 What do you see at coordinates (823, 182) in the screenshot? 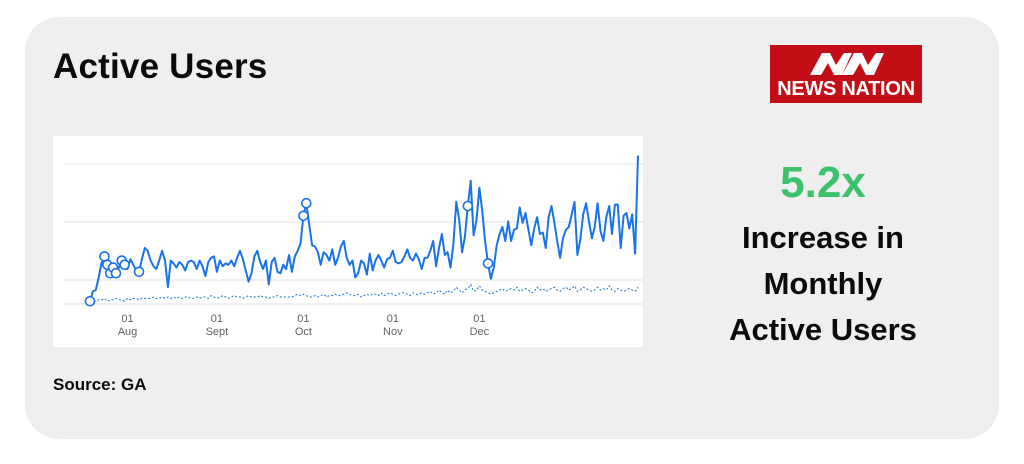
I see `stat-value: 5.2x` at bounding box center [823, 182].